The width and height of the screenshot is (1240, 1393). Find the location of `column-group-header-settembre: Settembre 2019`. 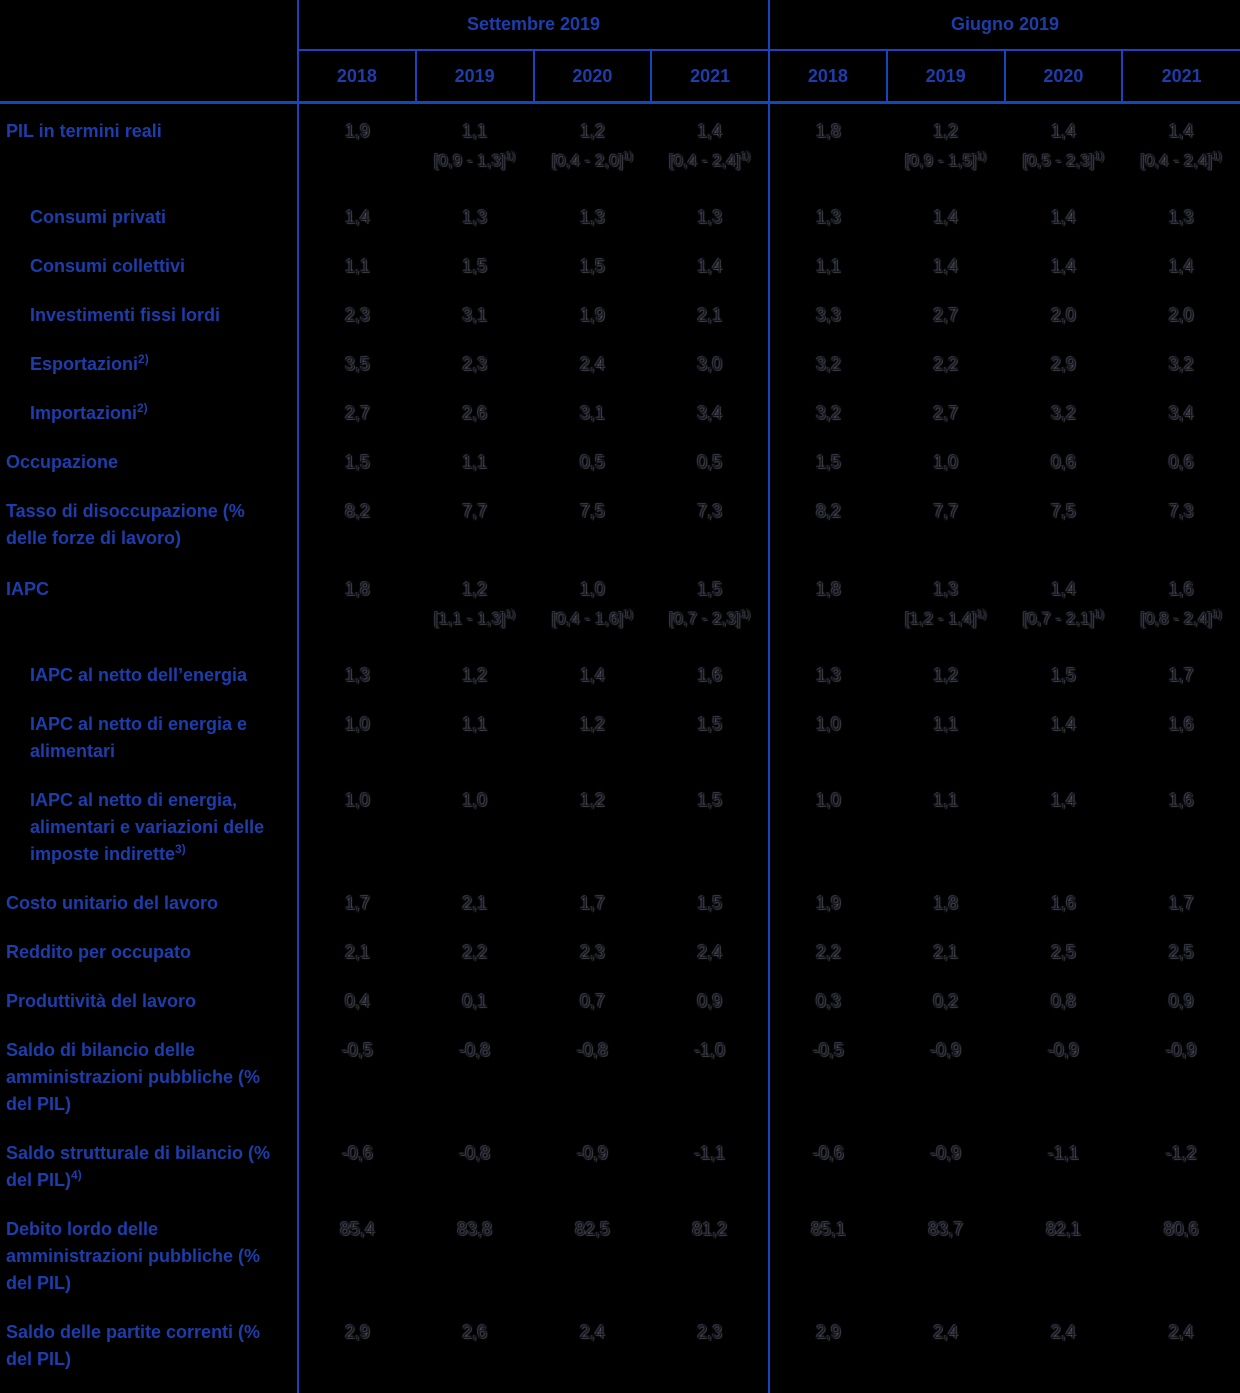

column-group-header-settembre: Settembre 2019 is located at coordinates (534, 25).